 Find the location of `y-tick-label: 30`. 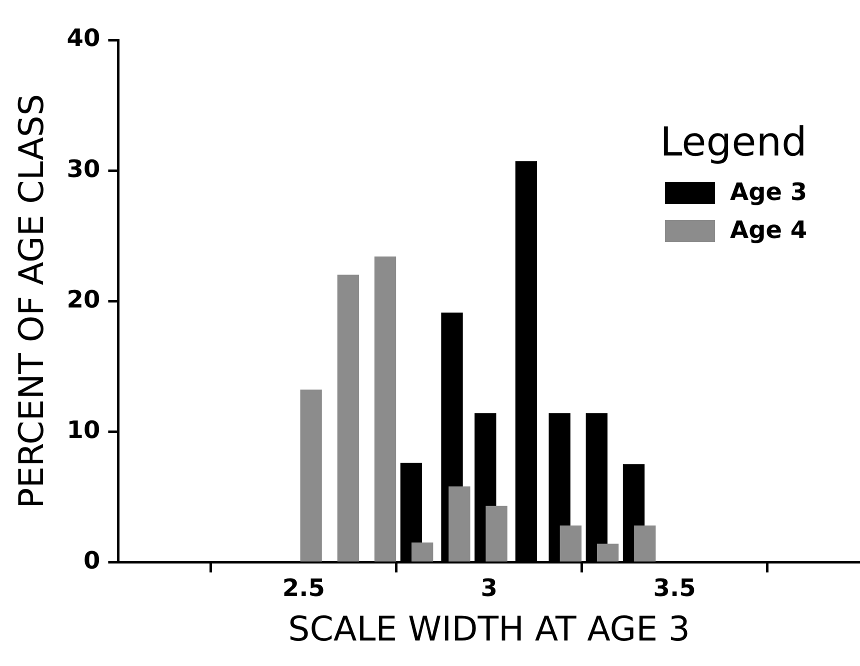

y-tick-label: 30 is located at coordinates (83, 168).